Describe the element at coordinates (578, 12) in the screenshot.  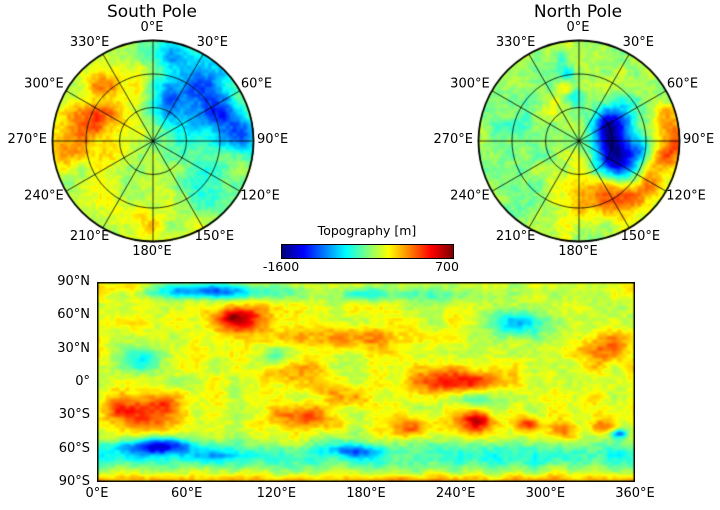
I see `north-pole-title: North Pole` at that location.